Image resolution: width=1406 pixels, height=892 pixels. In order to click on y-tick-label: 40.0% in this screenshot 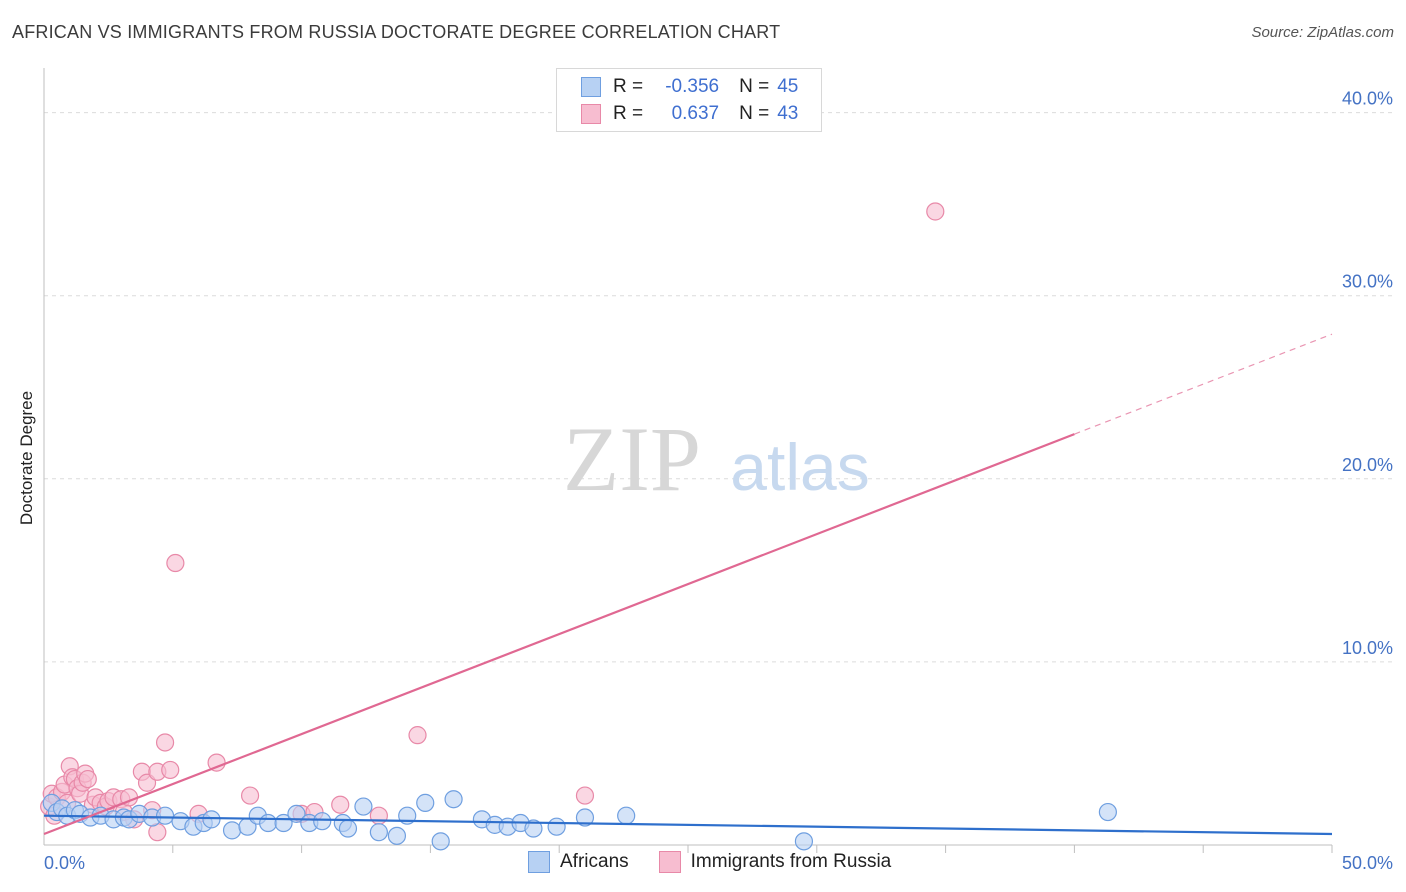, I will do `click(1367, 99)`.